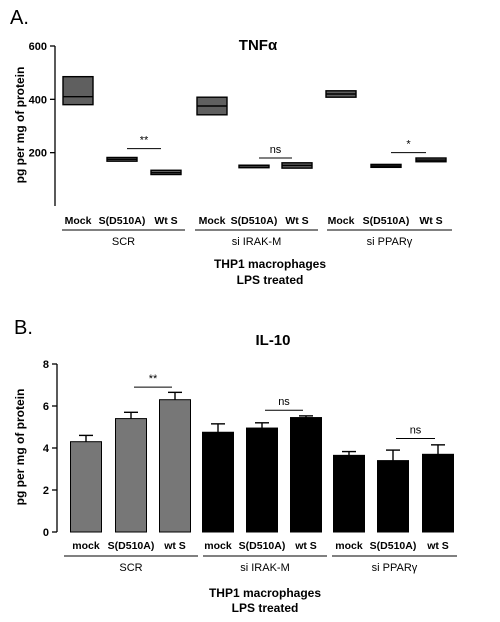  Describe the element at coordinates (272, 340) in the screenshot. I see `chart-b-title: IL-10` at that location.